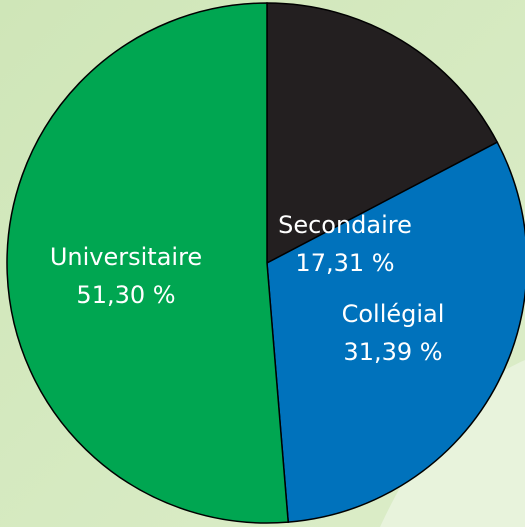  Describe the element at coordinates (125, 295) in the screenshot. I see `slice-value-label: 51,30 %` at that location.